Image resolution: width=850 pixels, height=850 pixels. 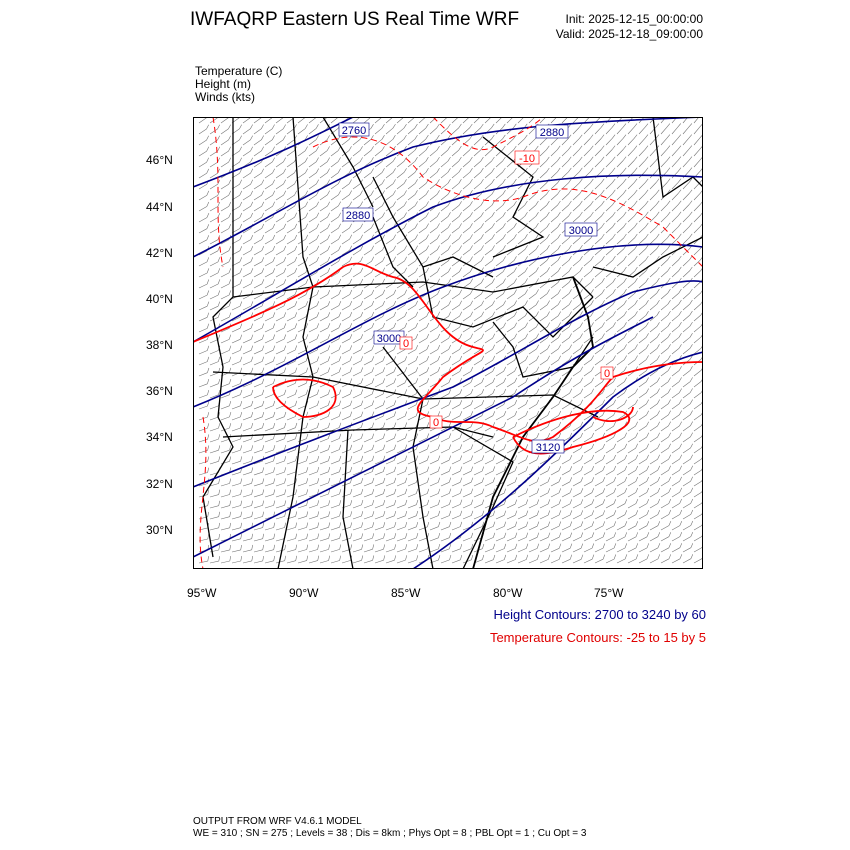 What do you see at coordinates (304, 593) in the screenshot?
I see `lon-label: 90°W` at bounding box center [304, 593].